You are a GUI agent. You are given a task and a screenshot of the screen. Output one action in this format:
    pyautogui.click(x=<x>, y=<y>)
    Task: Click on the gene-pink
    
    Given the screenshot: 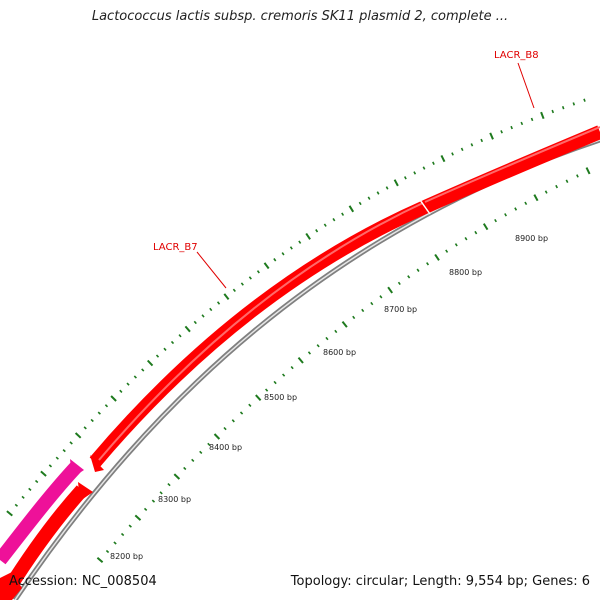 What is the action you would take?
    pyautogui.click(x=41, y=513)
    